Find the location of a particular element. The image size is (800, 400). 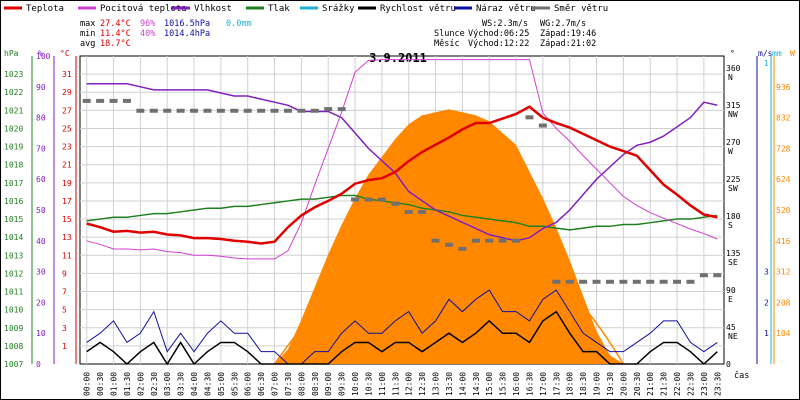

axis-wind-title: m/s is located at coordinates (765, 53).